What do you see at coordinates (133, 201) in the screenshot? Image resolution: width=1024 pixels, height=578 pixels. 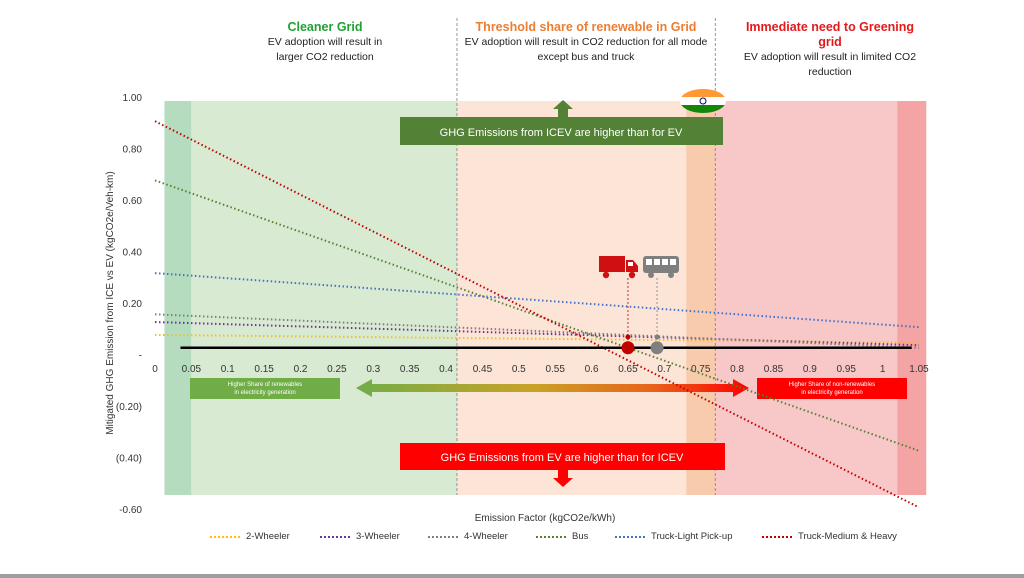 I see `y-tick-label: 0.60` at bounding box center [133, 201].